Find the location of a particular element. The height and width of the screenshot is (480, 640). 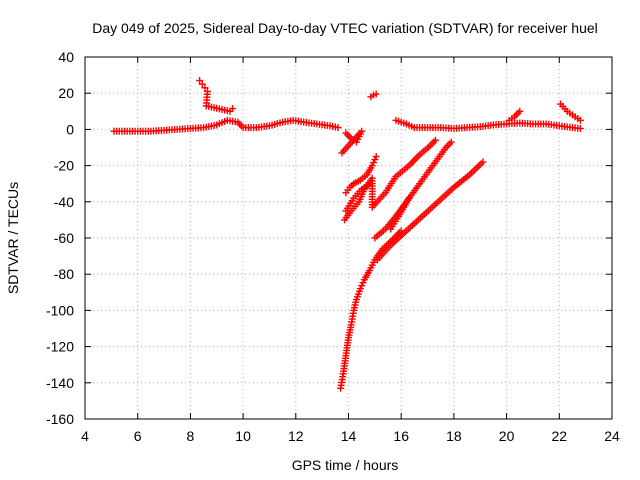

y-tick-label: 40 is located at coordinates (66, 57).